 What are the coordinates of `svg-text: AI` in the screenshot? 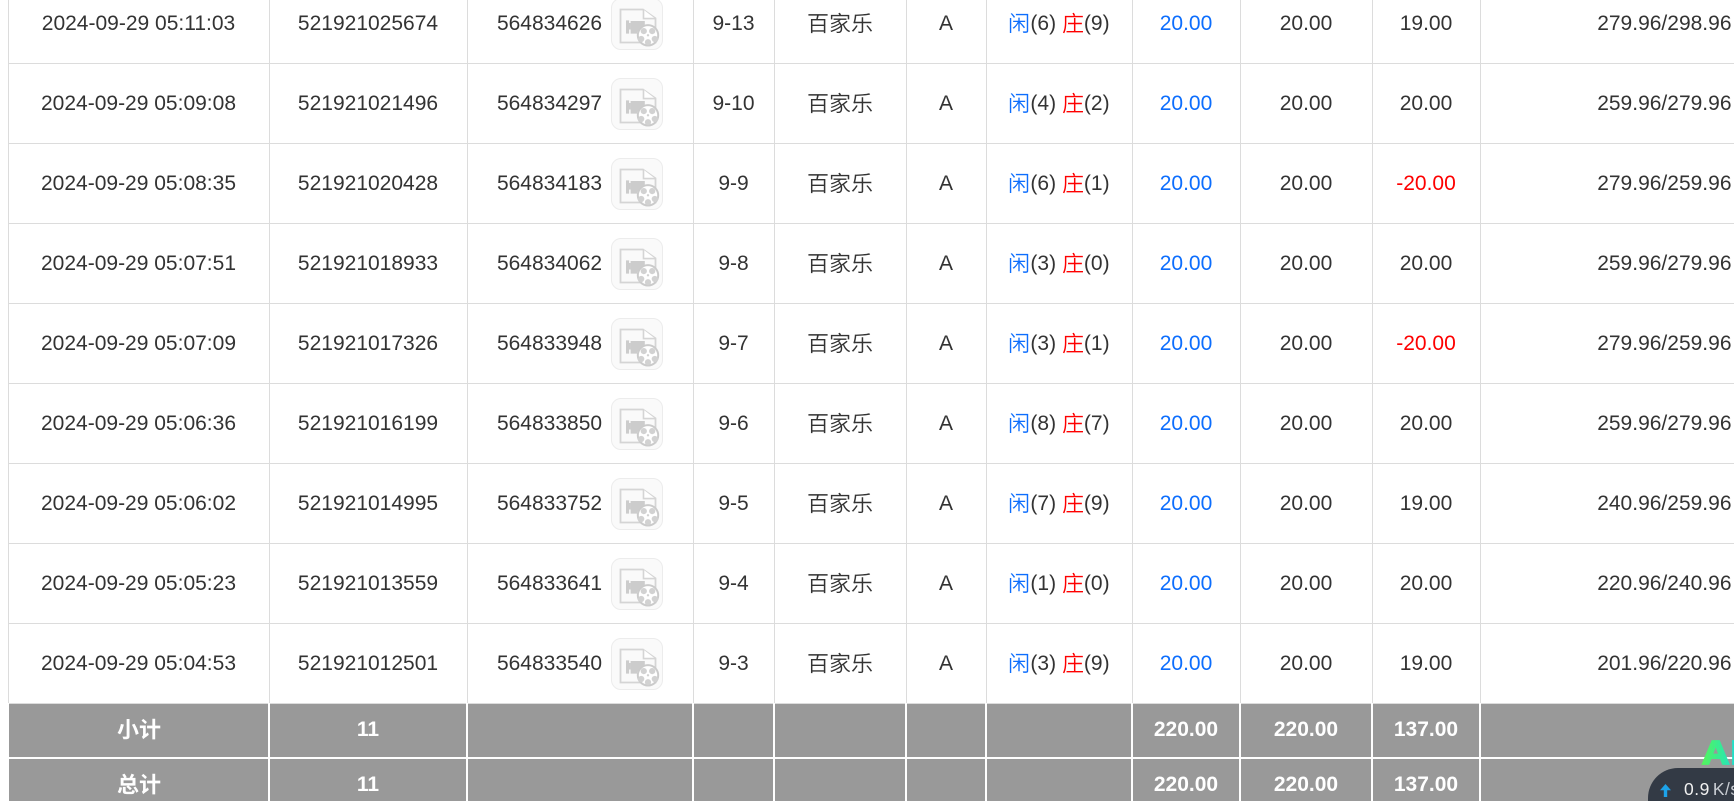 It's located at (1718, 753).